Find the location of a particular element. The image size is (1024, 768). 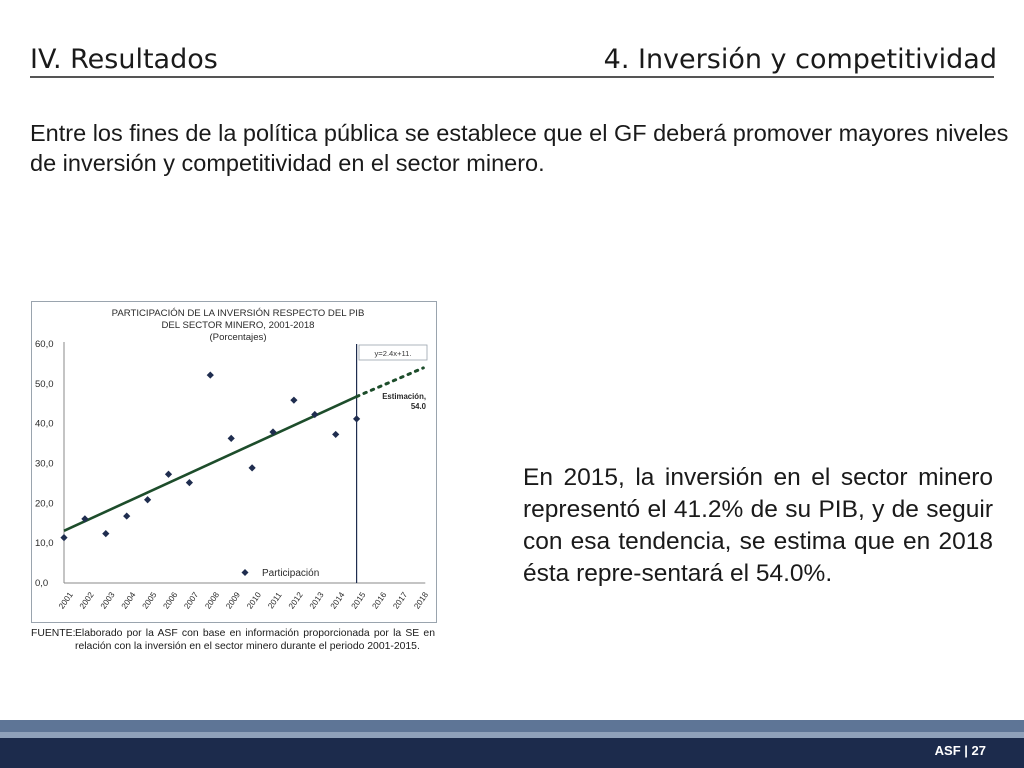

section-title: IV. Resultados is located at coordinates (124, 59).